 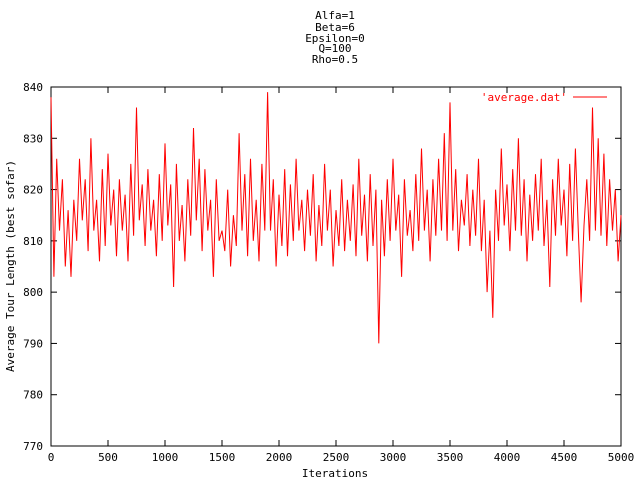 What do you see at coordinates (108, 457) in the screenshot?
I see `x-tick-label: 500` at bounding box center [108, 457].